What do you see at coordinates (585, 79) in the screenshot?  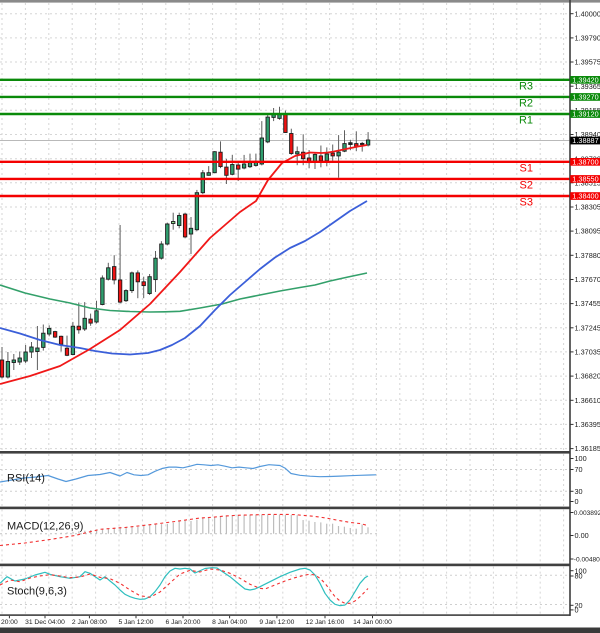 I see `svg-text: 1.39420` at bounding box center [585, 79].